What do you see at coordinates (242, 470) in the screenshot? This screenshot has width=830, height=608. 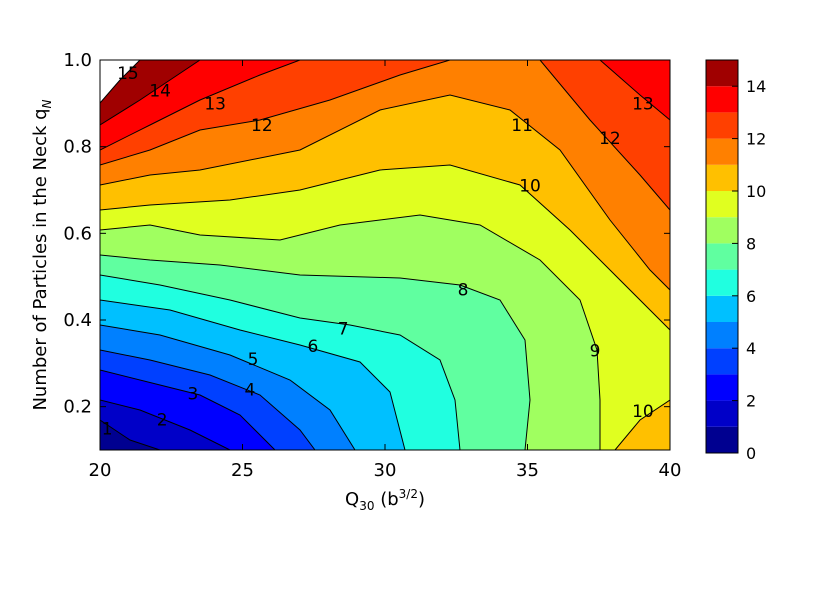 I see `x-tick-label: 25` at bounding box center [242, 470].